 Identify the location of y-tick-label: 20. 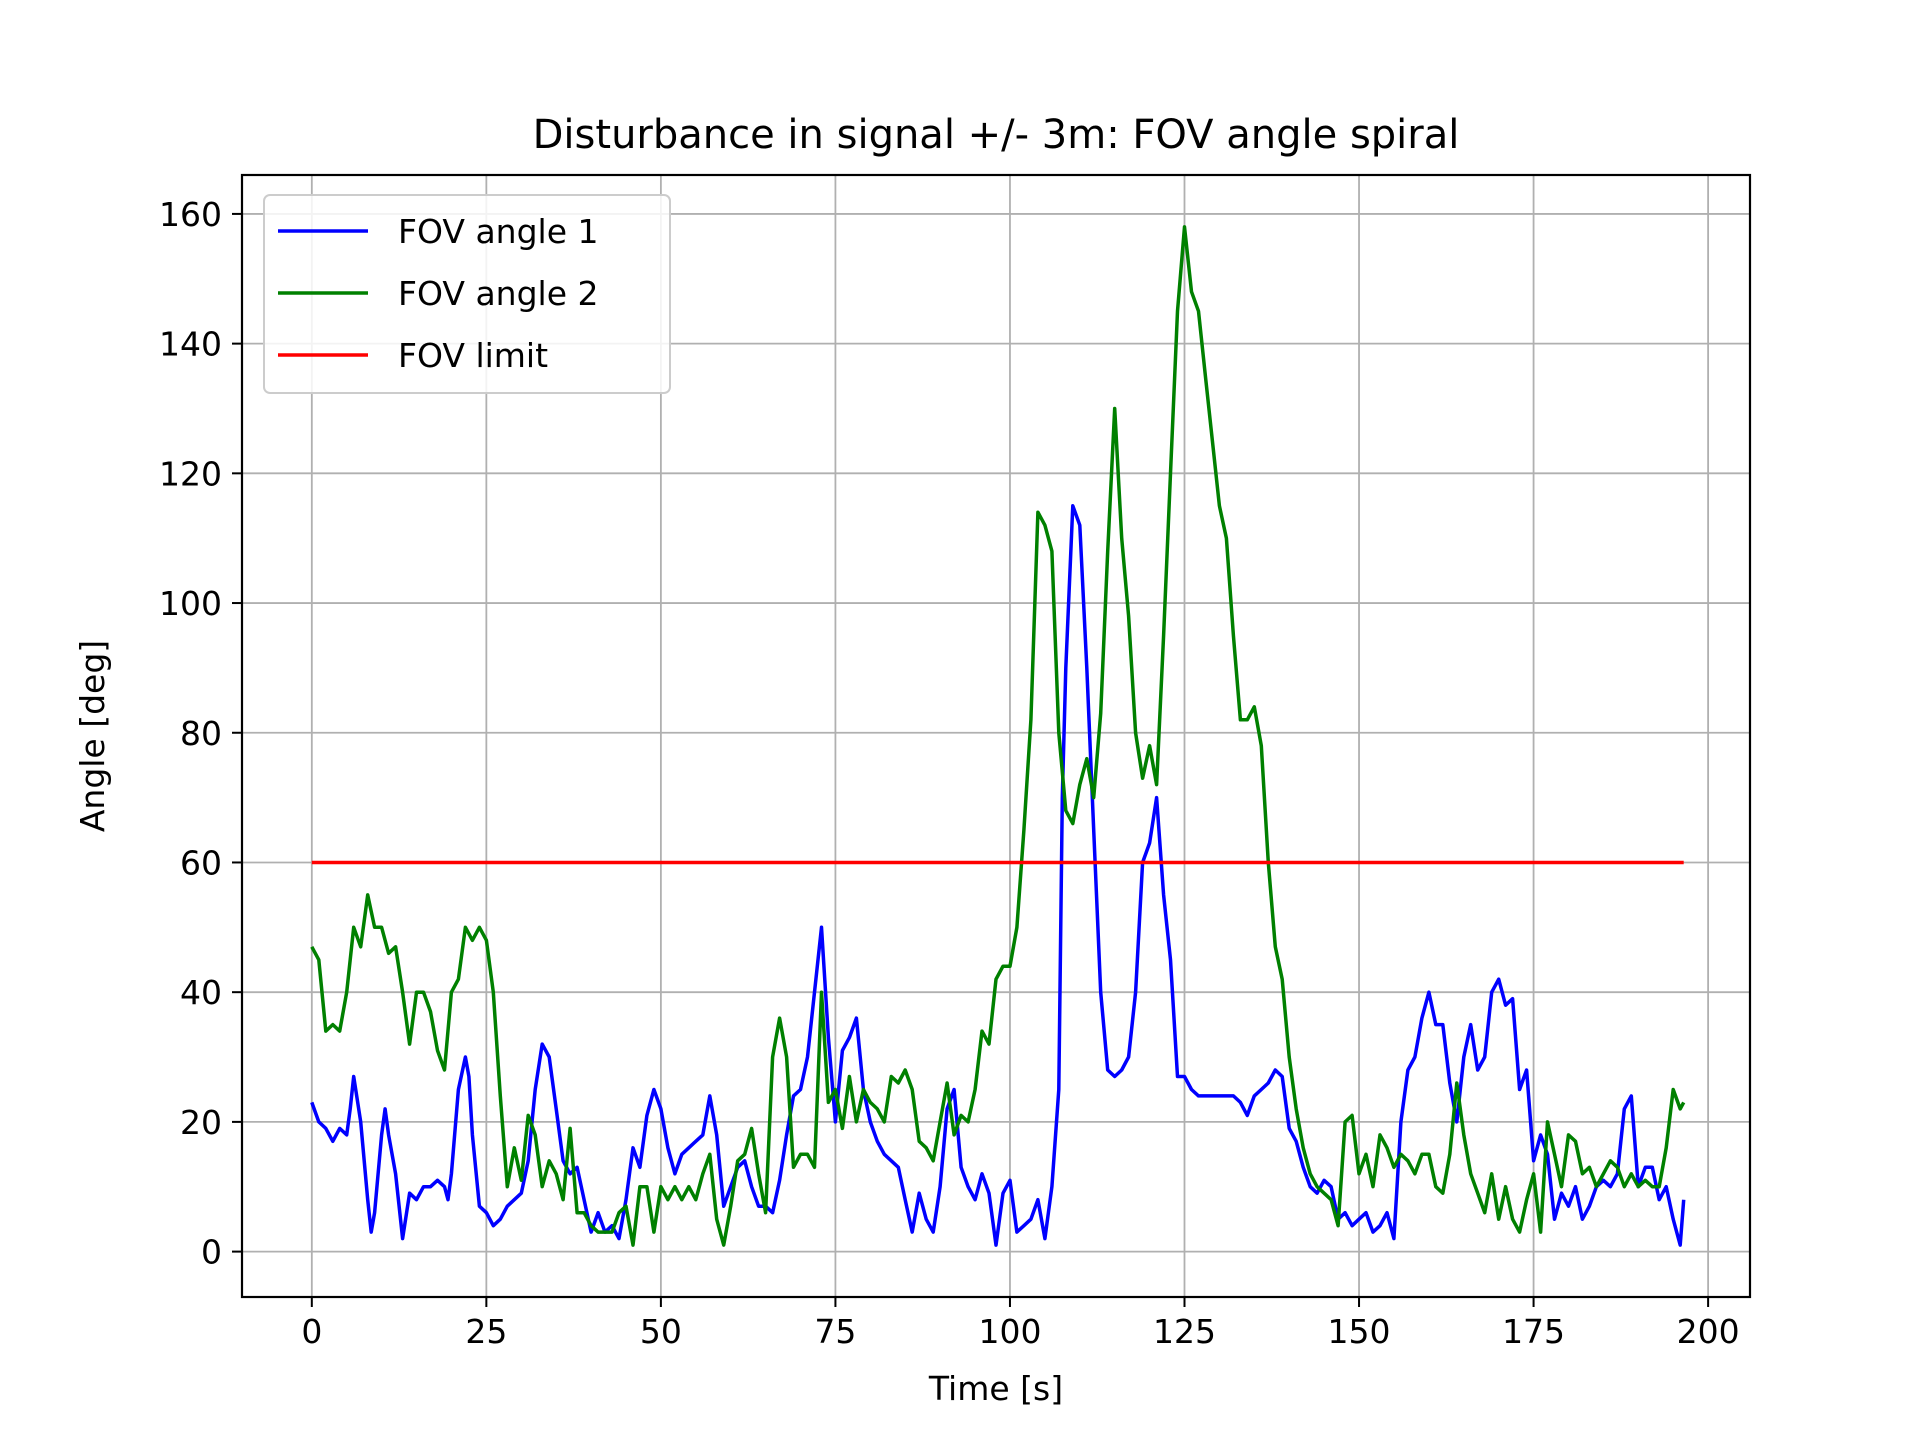
(201, 1122).